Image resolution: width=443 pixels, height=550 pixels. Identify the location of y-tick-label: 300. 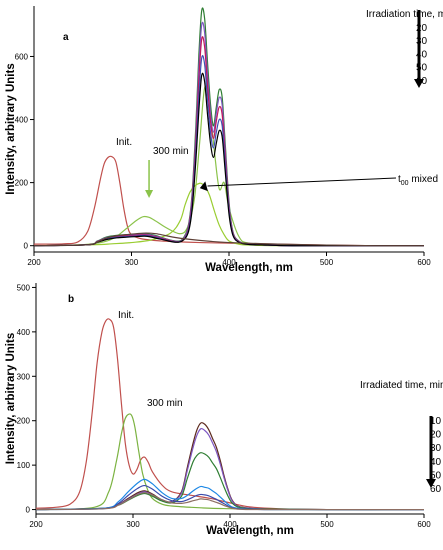
(24, 376).